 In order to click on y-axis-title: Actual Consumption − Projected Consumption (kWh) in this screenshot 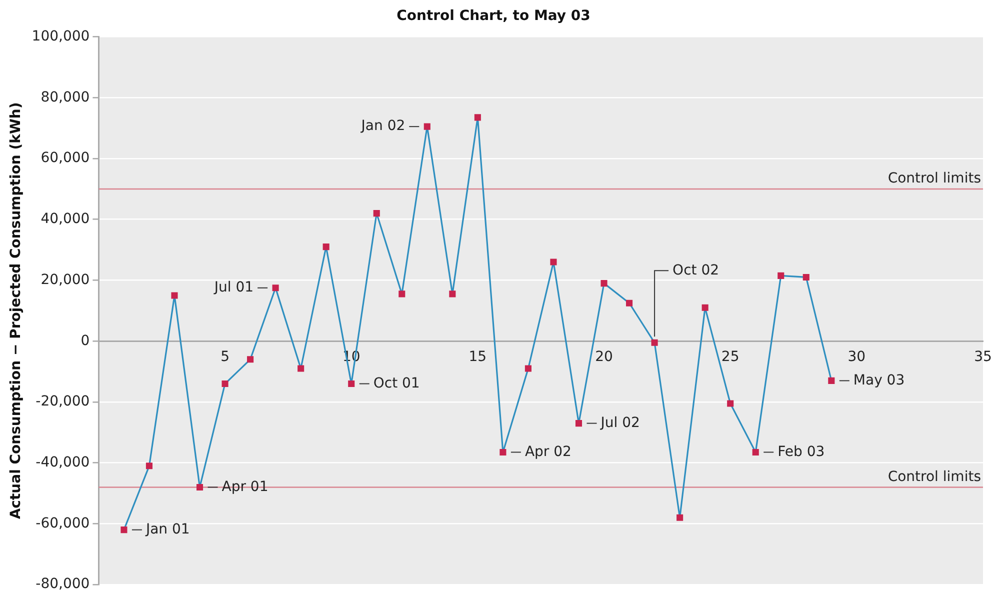, I will do `click(16, 311)`.